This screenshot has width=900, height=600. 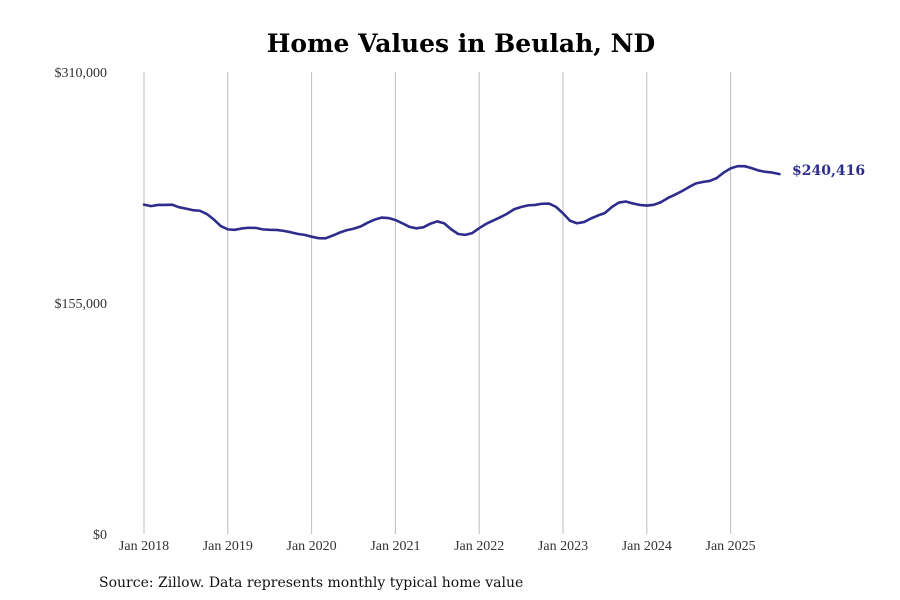 What do you see at coordinates (479, 546) in the screenshot?
I see `x-tick-label: Jan 2022` at bounding box center [479, 546].